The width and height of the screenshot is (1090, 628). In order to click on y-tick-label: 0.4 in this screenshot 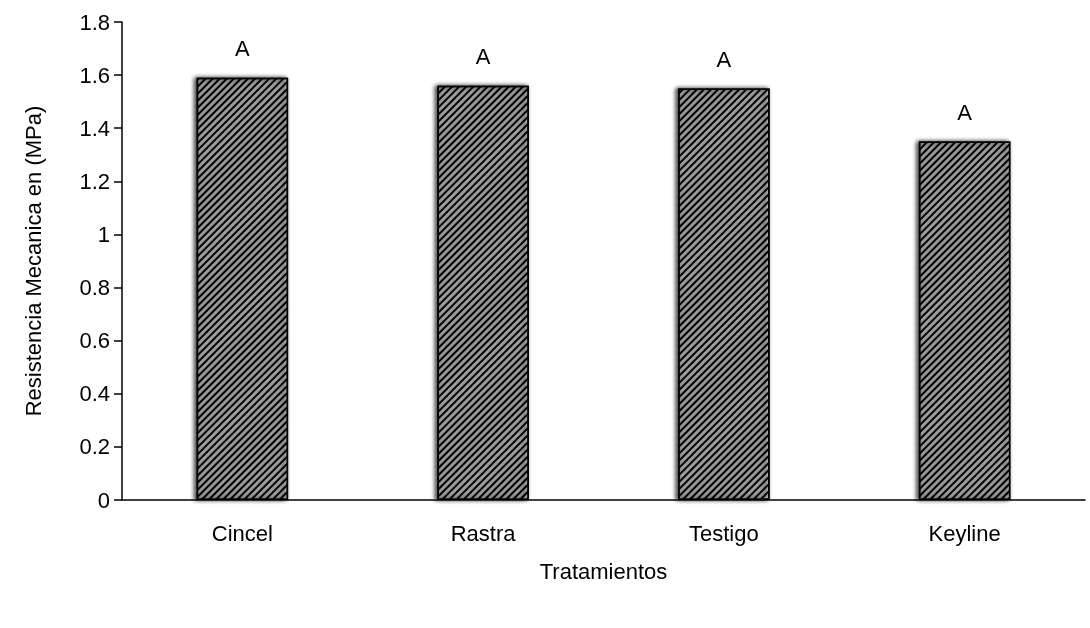, I will do `click(94, 394)`.